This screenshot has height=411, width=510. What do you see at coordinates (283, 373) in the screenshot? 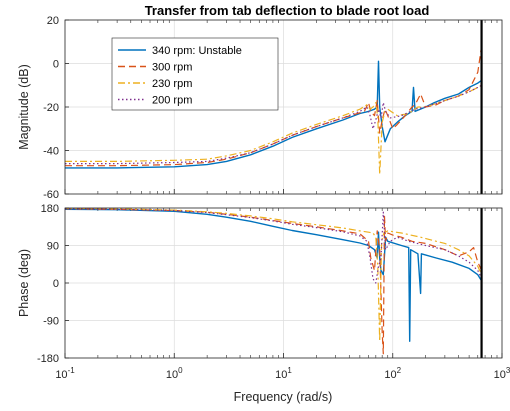
I see `x-tick-label: 10¹` at bounding box center [283, 373].